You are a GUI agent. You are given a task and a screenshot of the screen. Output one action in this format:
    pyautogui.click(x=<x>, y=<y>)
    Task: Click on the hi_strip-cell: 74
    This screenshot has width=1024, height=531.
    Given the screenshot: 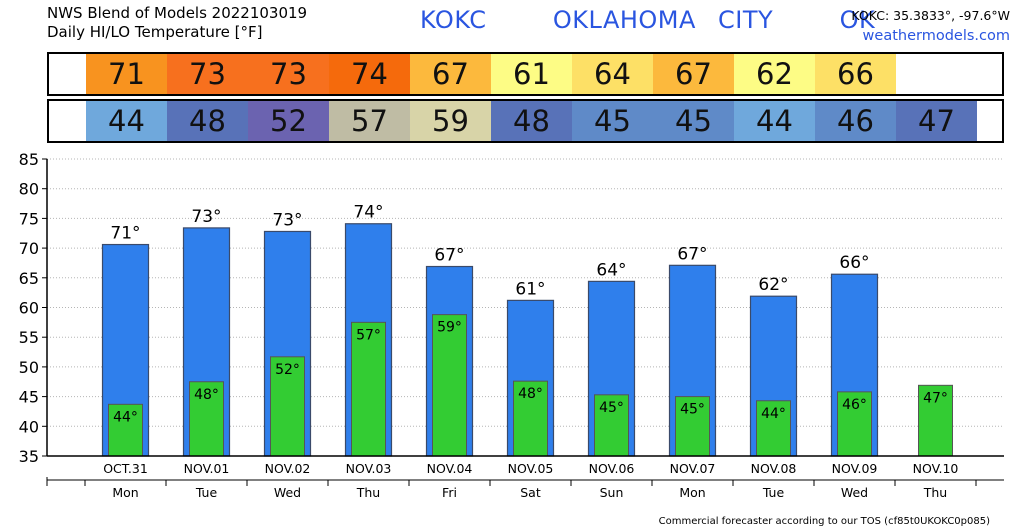 What is the action you would take?
    pyautogui.click(x=369, y=74)
    